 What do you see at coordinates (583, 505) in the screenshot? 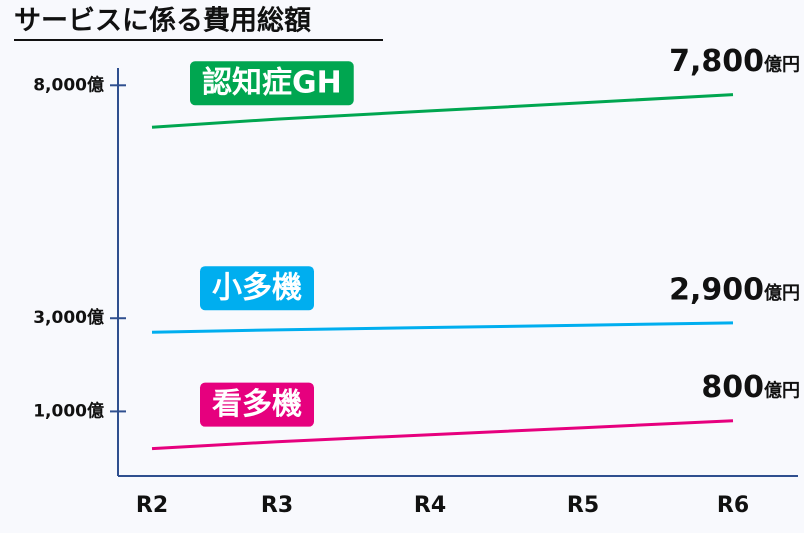
I see `x-tick-label: R5` at bounding box center [583, 505].